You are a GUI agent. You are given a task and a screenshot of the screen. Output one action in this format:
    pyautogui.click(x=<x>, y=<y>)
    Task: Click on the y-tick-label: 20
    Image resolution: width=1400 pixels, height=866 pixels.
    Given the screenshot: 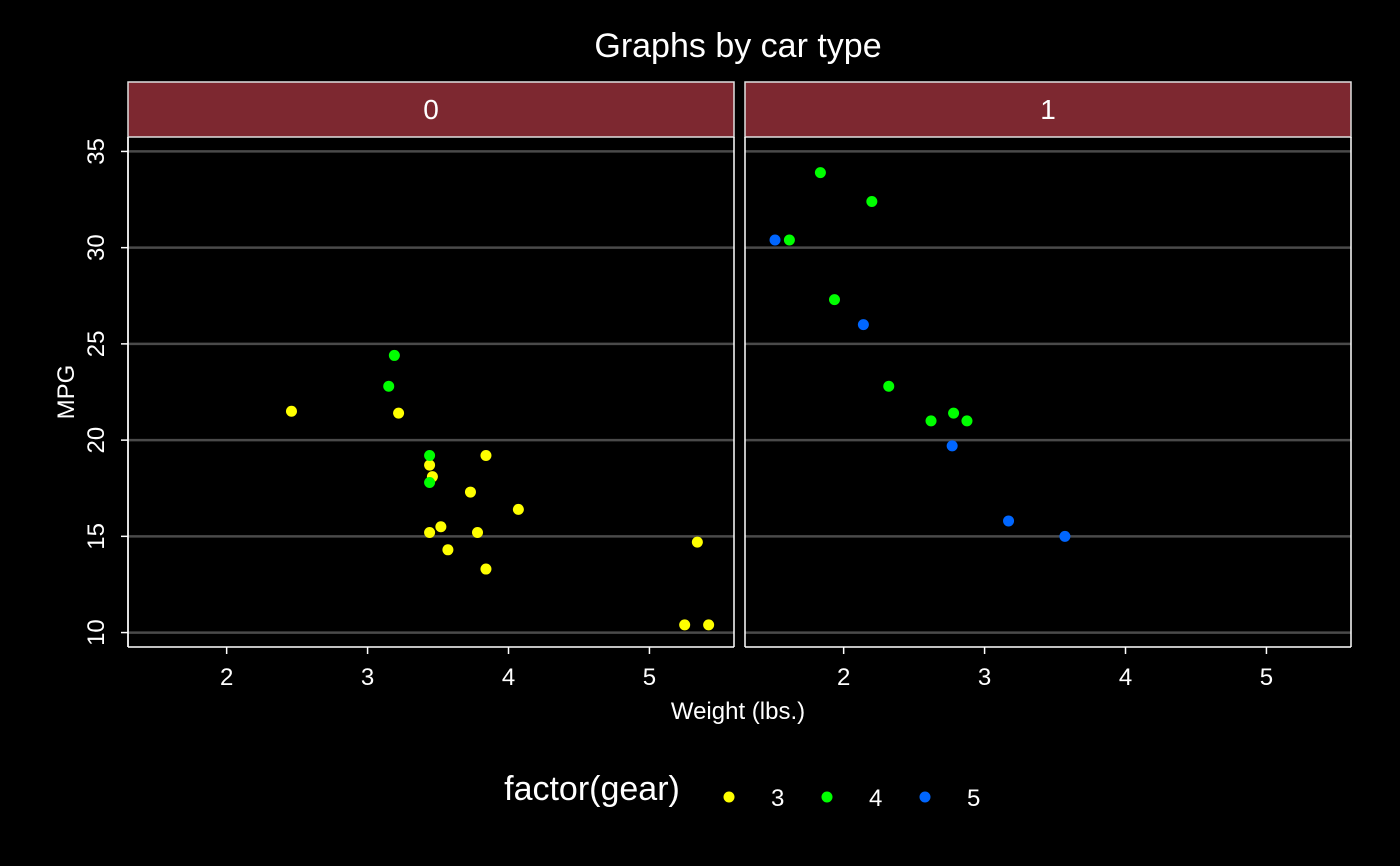 What is the action you would take?
    pyautogui.click(x=96, y=440)
    